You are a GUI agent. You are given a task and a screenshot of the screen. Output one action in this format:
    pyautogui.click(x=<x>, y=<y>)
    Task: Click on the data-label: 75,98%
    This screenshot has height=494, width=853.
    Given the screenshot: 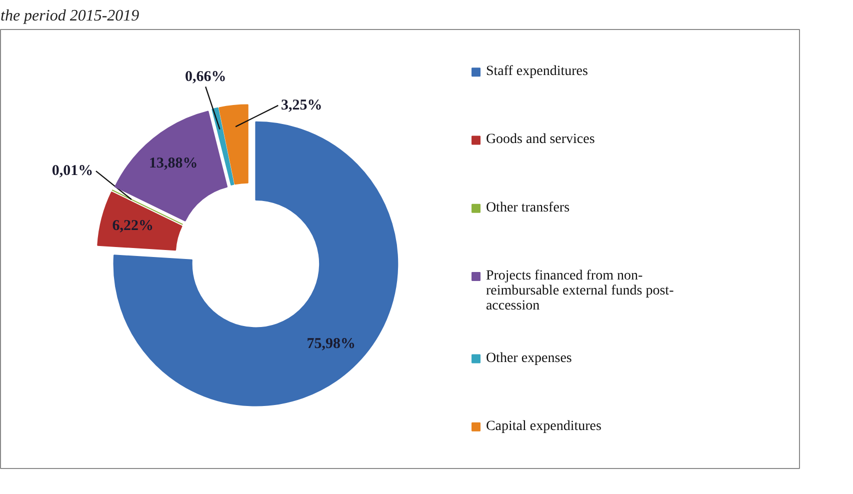 What is the action you would take?
    pyautogui.click(x=331, y=344)
    